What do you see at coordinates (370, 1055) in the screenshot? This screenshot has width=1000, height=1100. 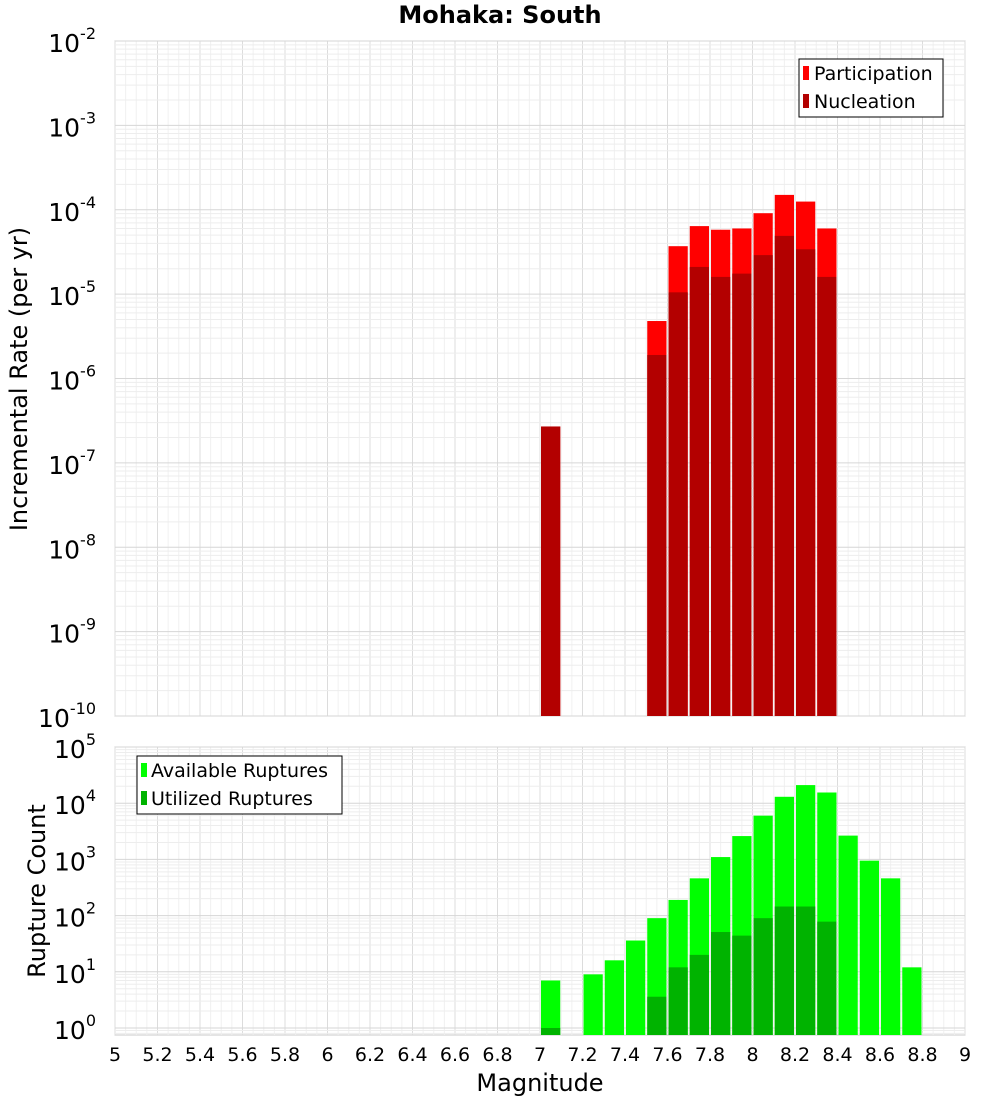 I see `x-tick-label: 6.2` at bounding box center [370, 1055].